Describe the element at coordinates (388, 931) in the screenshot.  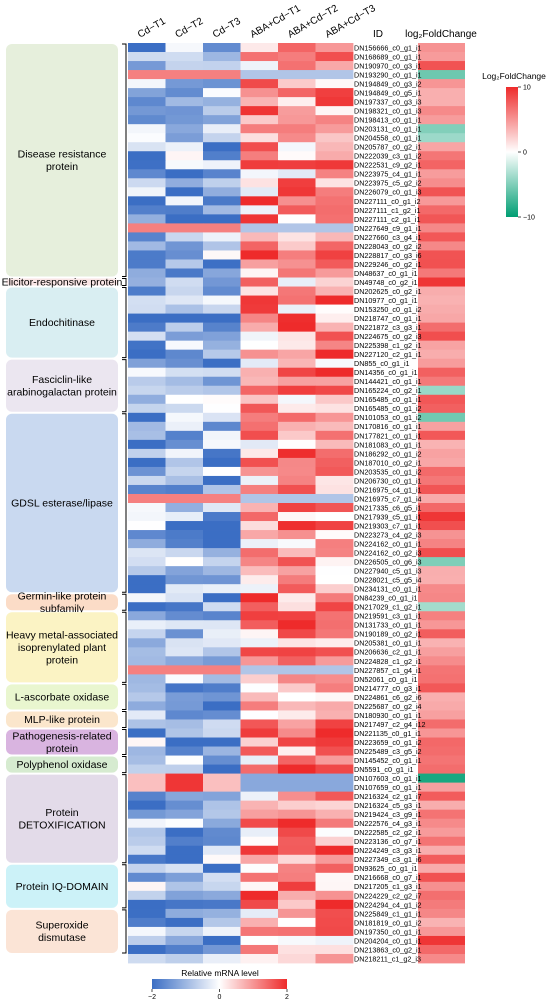
I see `gene-id-label: DN197350_c0_g1_i1` at that location.